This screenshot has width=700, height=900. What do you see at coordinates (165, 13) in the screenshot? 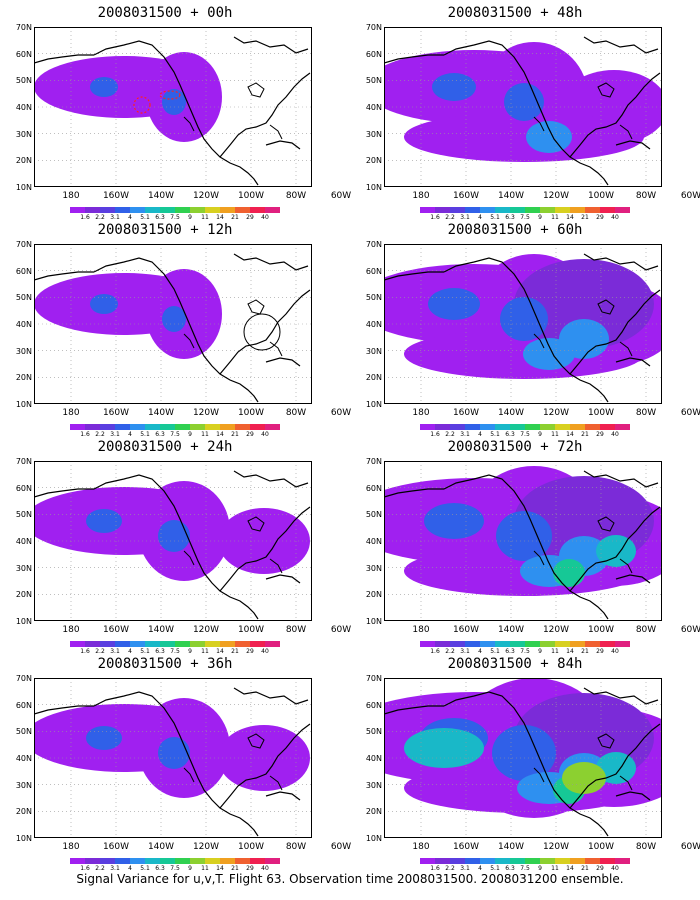
I see `panel-title: 2008031500 + 00h` at bounding box center [165, 13].